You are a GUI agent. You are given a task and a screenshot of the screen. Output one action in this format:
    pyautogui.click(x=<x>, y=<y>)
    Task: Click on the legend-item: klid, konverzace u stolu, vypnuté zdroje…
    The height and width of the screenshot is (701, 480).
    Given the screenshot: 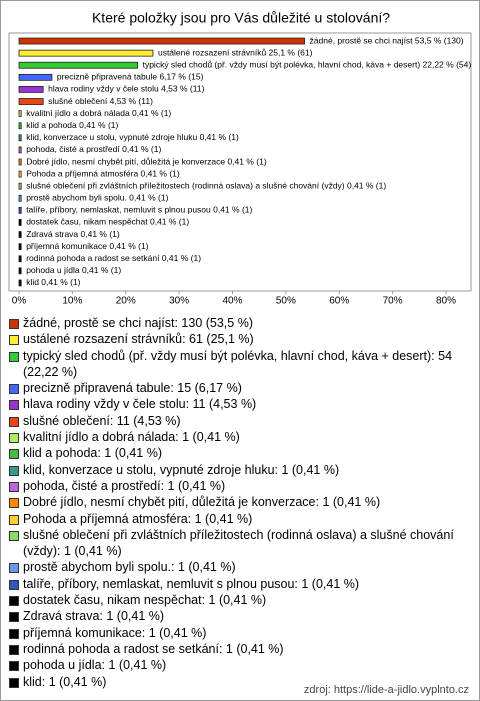 What is the action you would take?
    pyautogui.click(x=240, y=470)
    